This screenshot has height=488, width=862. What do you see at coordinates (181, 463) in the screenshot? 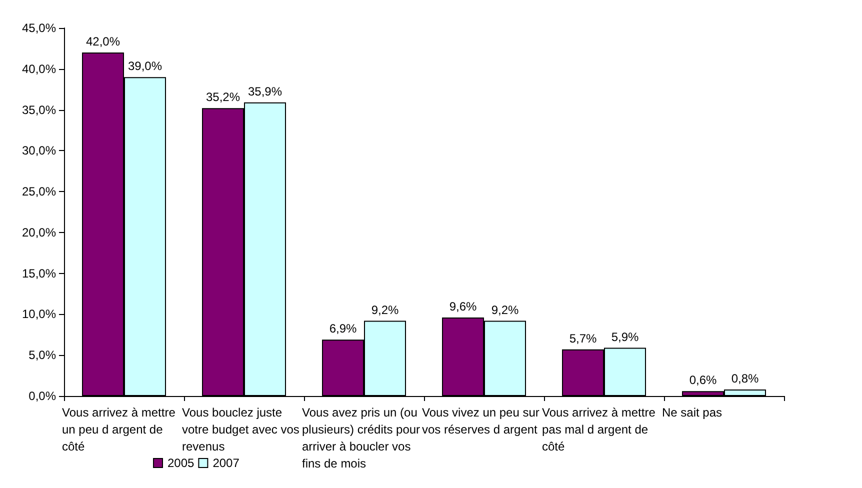
I see `legend-label: 2005` at bounding box center [181, 463].